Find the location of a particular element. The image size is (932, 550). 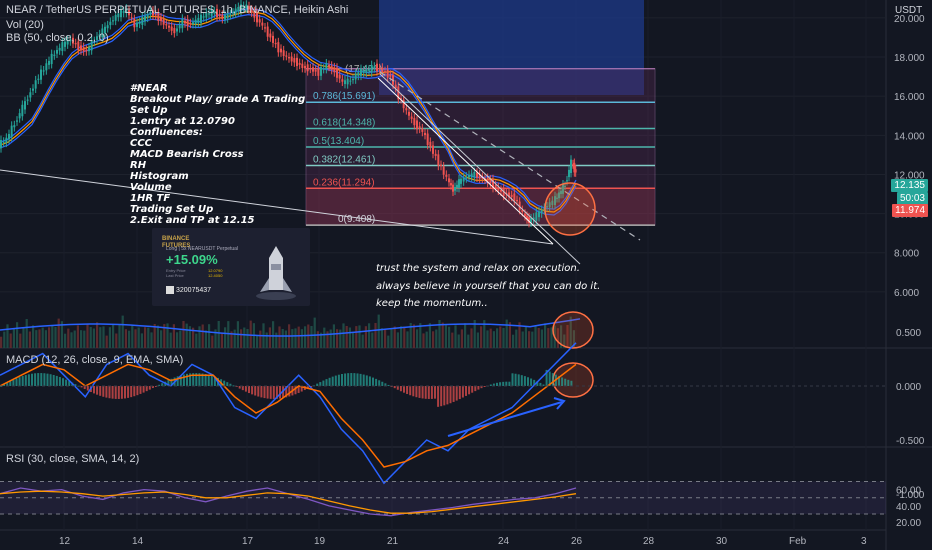

x-tick-label: Feb is located at coordinates (798, 541).